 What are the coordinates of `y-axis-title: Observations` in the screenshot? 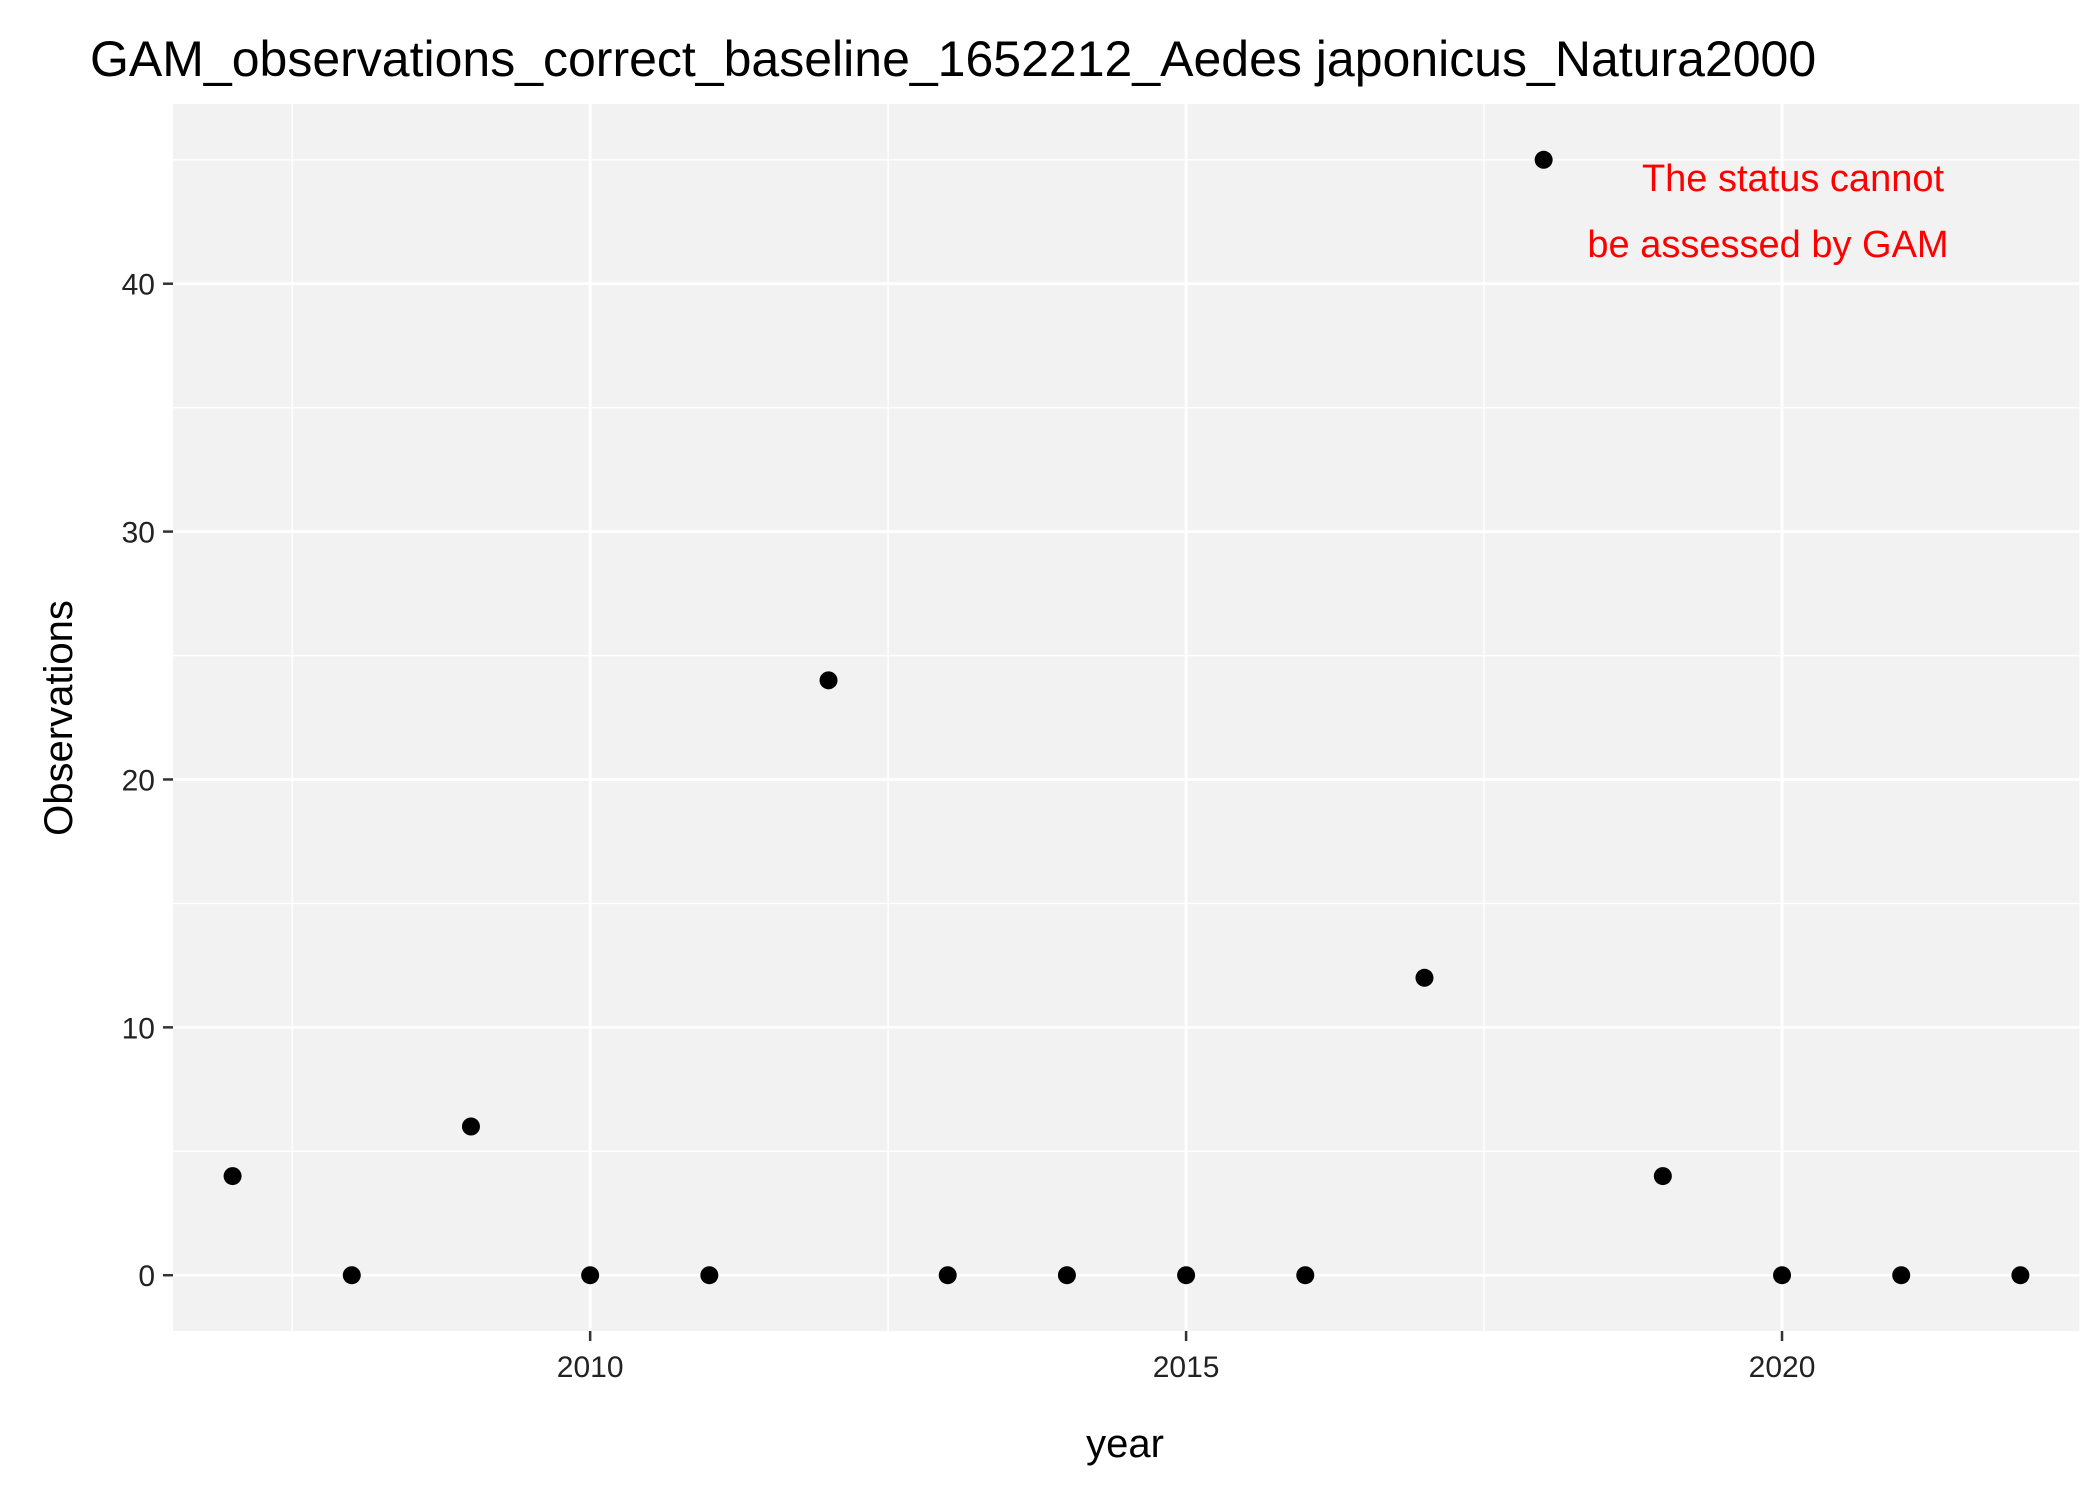 It's located at (59, 718).